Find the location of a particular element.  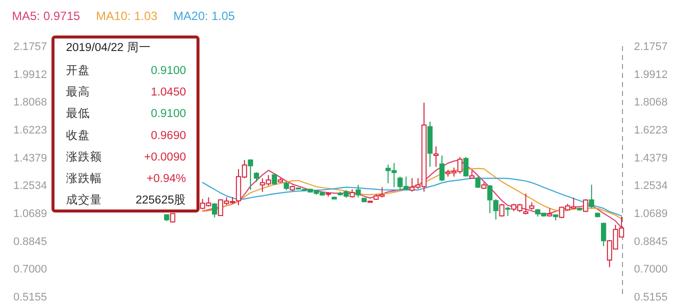

y2-tick-label: 1.8068 is located at coordinates (30, 102).